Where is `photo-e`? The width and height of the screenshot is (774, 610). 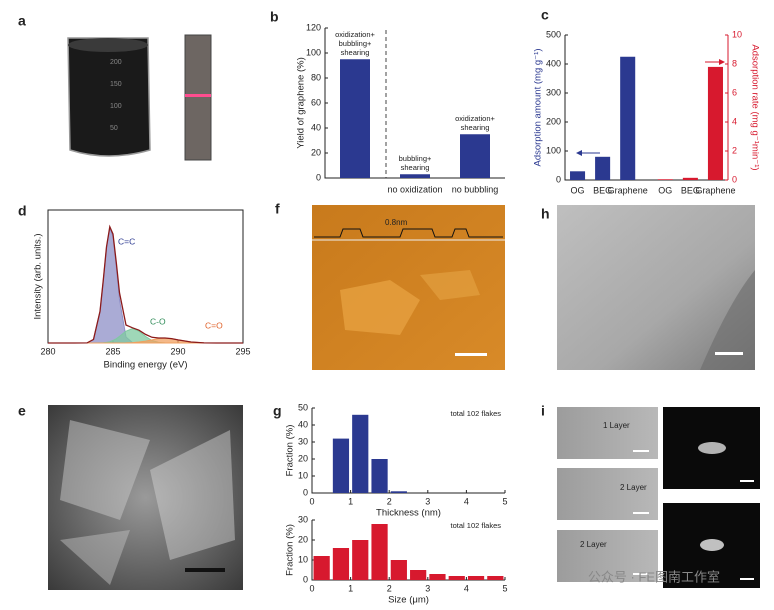 photo-e is located at coordinates (145, 497).